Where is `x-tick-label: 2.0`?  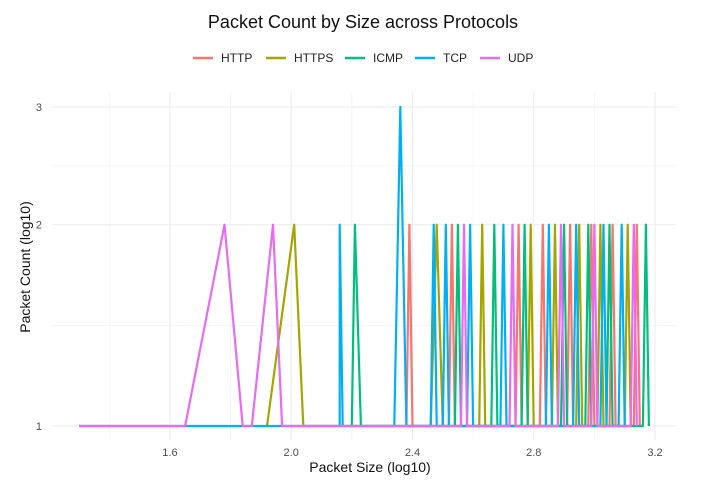 x-tick-label: 2.0 is located at coordinates (291, 453).